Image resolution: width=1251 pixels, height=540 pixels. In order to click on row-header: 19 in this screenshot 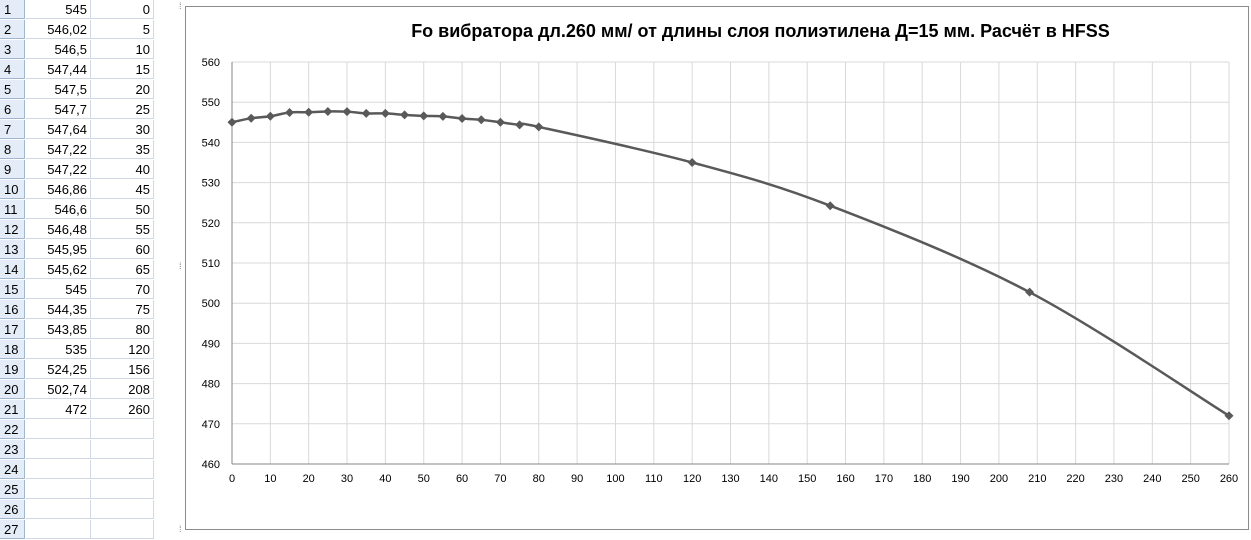, I will do `click(12, 369)`.